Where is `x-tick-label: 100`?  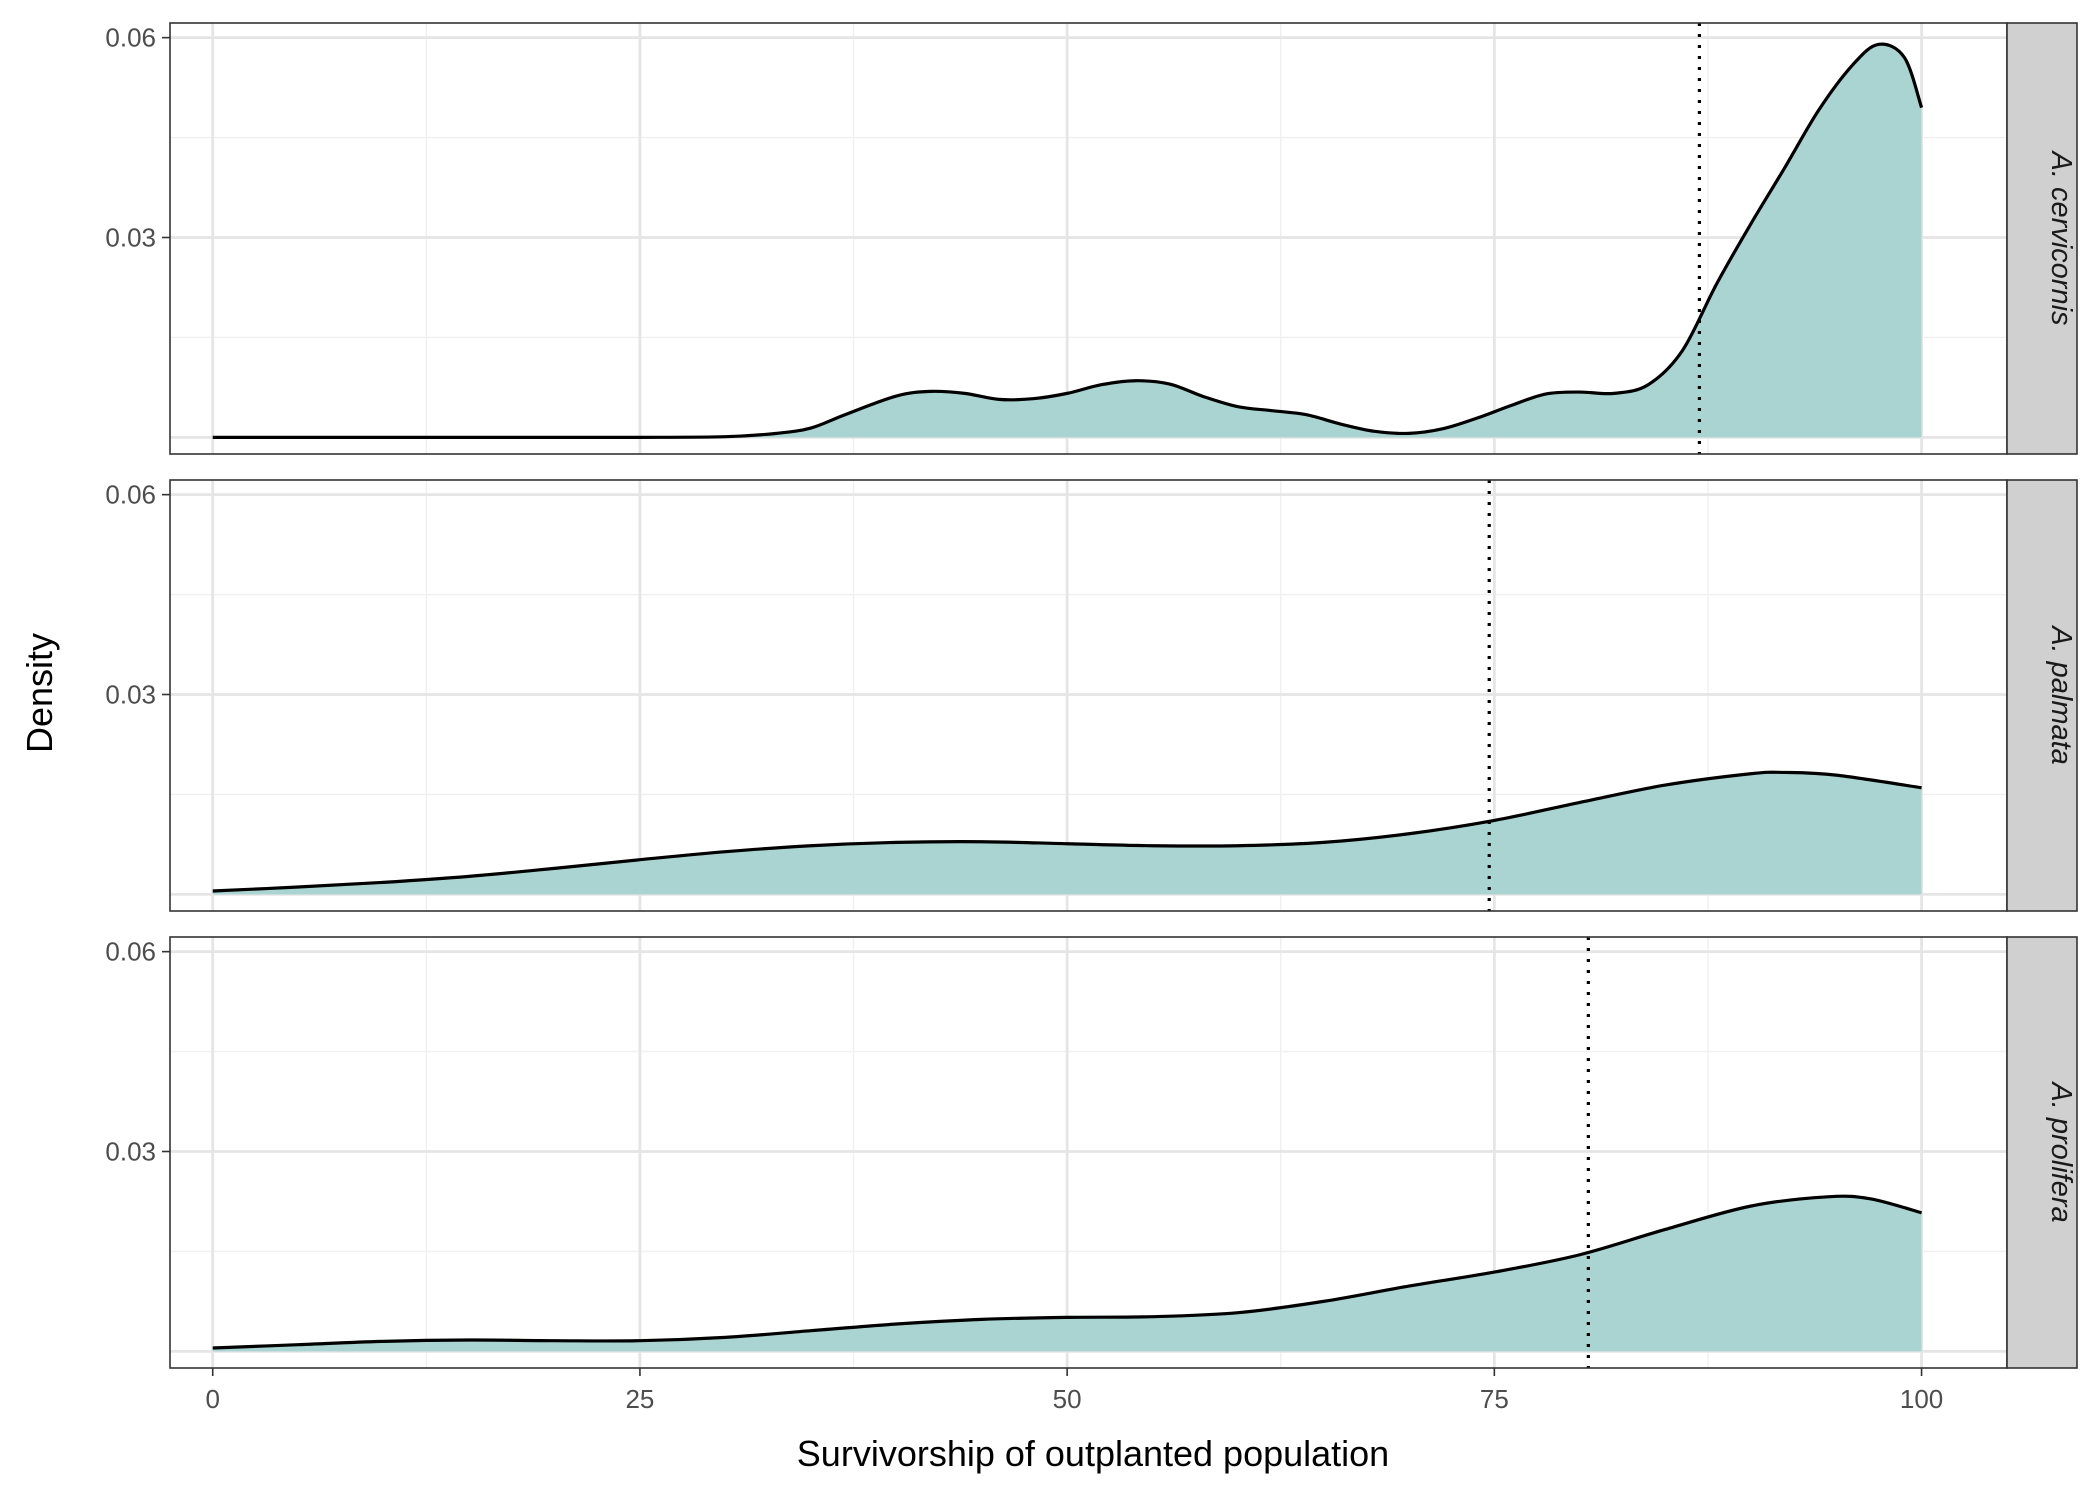
x-tick-label: 100 is located at coordinates (1921, 1399).